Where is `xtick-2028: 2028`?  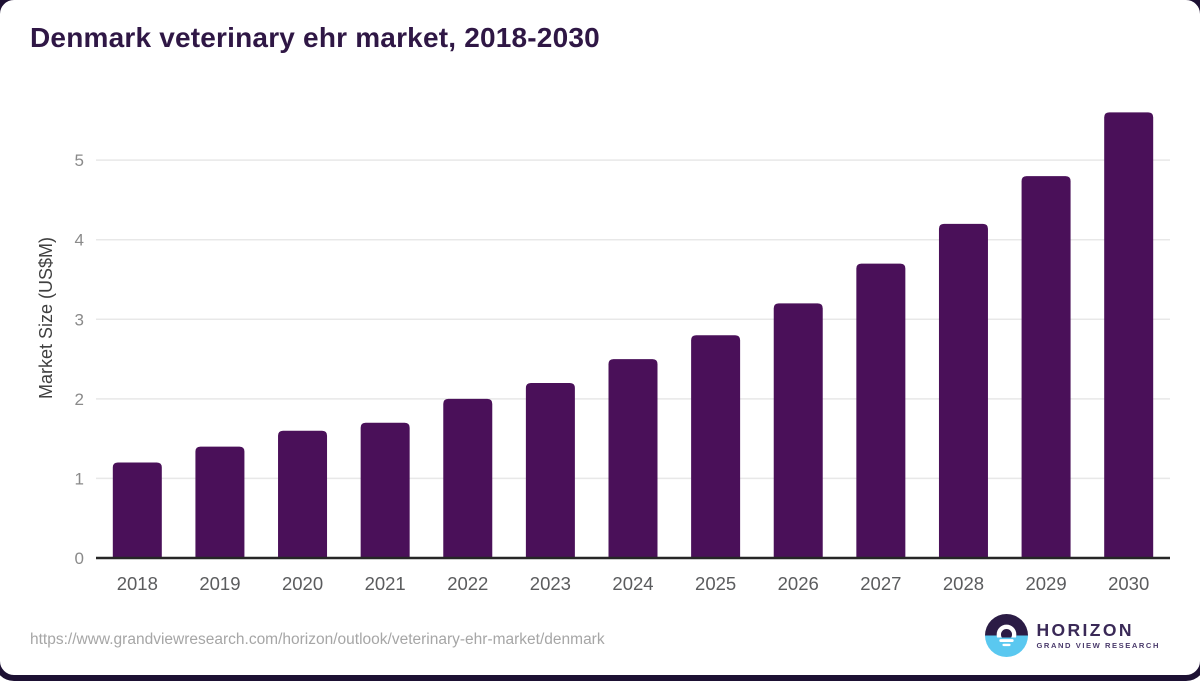 xtick-2028: 2028 is located at coordinates (963, 583).